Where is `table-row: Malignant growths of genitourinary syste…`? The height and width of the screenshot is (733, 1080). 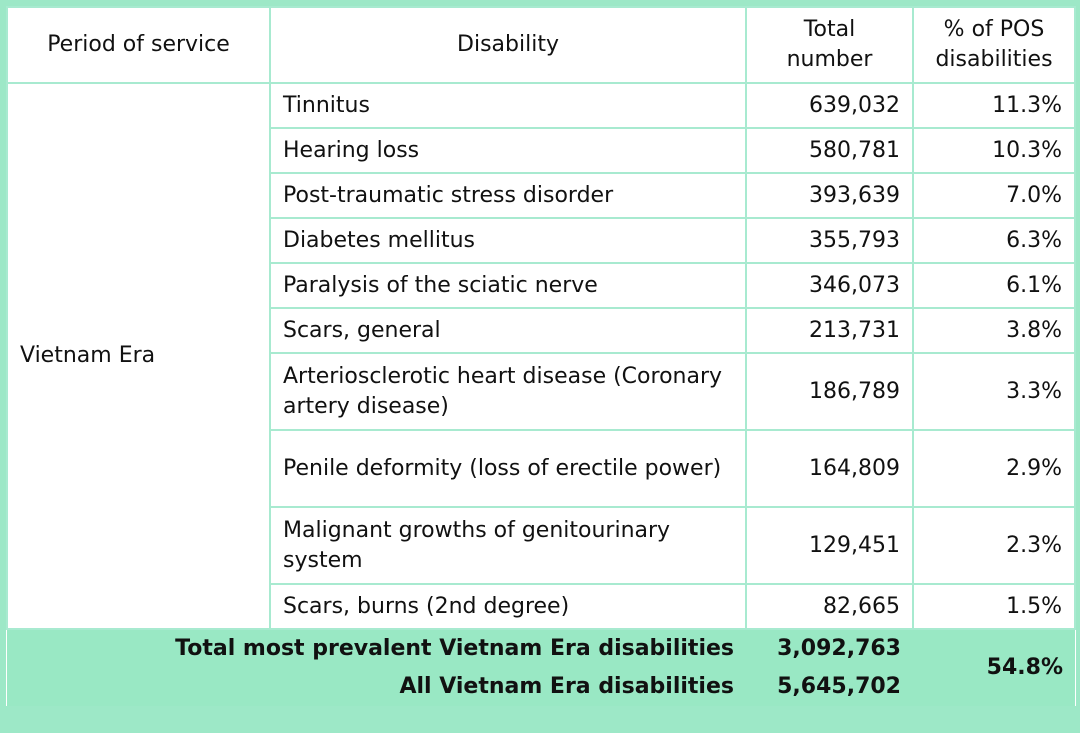
table-row: Malignant growths of genitourinary syste… is located at coordinates (541, 545).